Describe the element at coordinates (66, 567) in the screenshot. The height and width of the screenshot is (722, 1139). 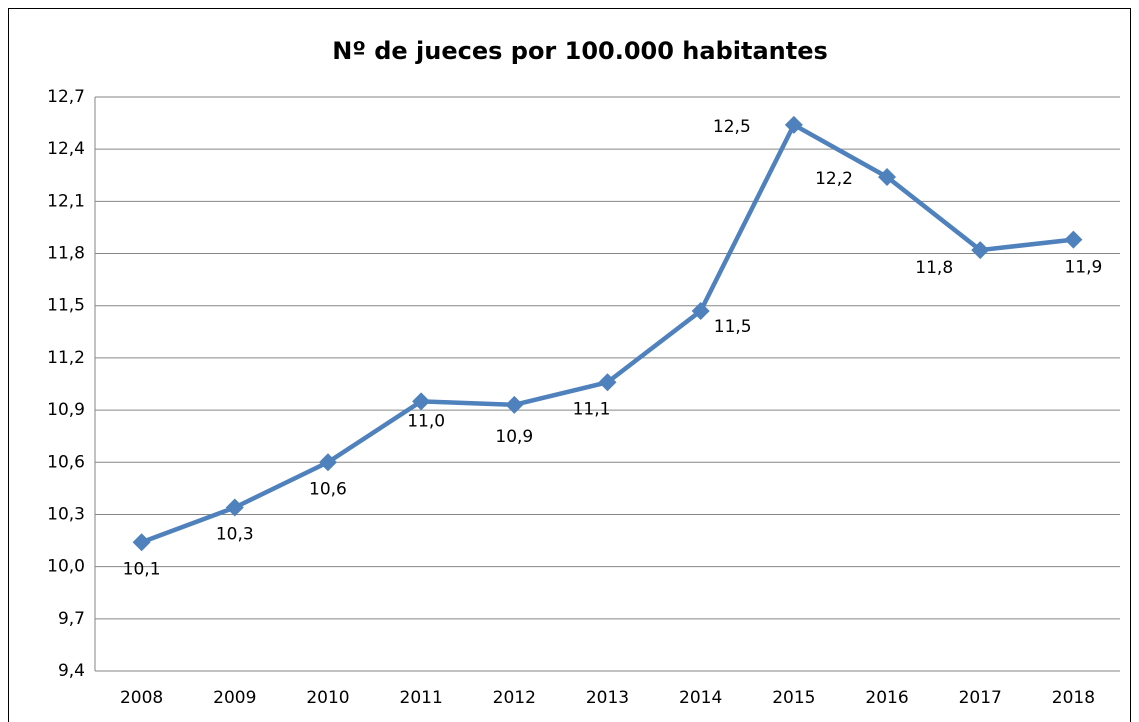
I see `y-tick-label: 10,0` at that location.